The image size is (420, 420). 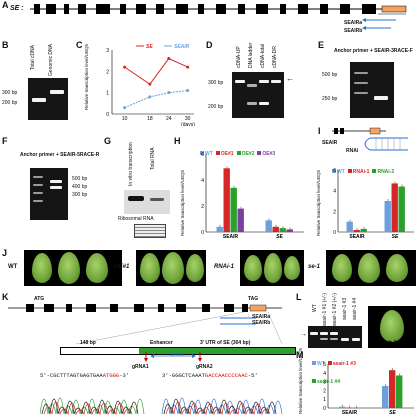 I want to click on panel-j-label: J, so click(x=5, y=253).